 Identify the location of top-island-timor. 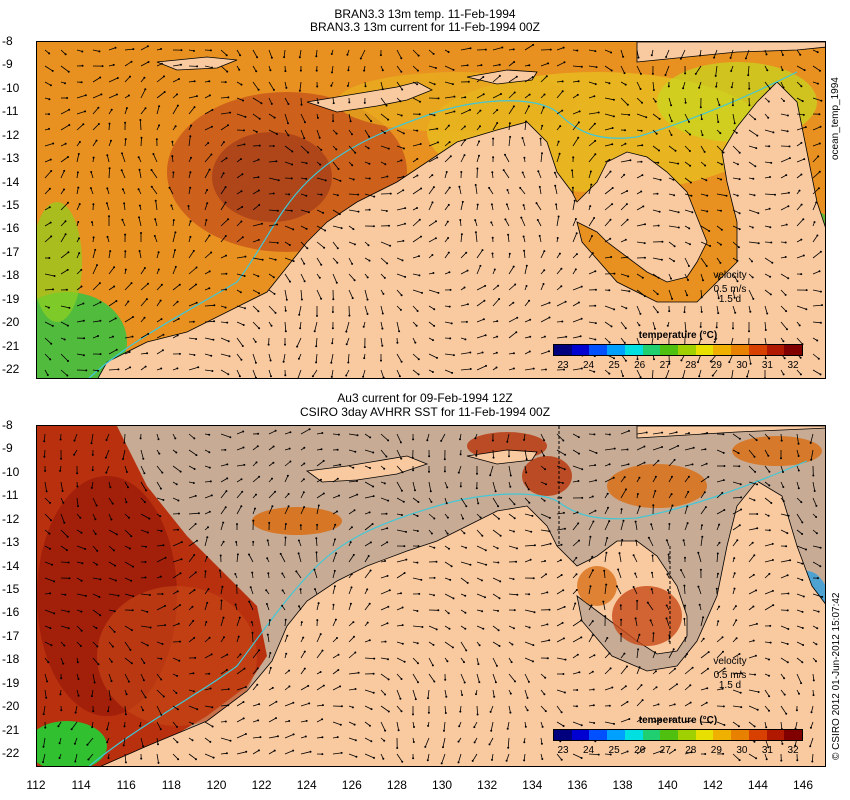
(369, 97).